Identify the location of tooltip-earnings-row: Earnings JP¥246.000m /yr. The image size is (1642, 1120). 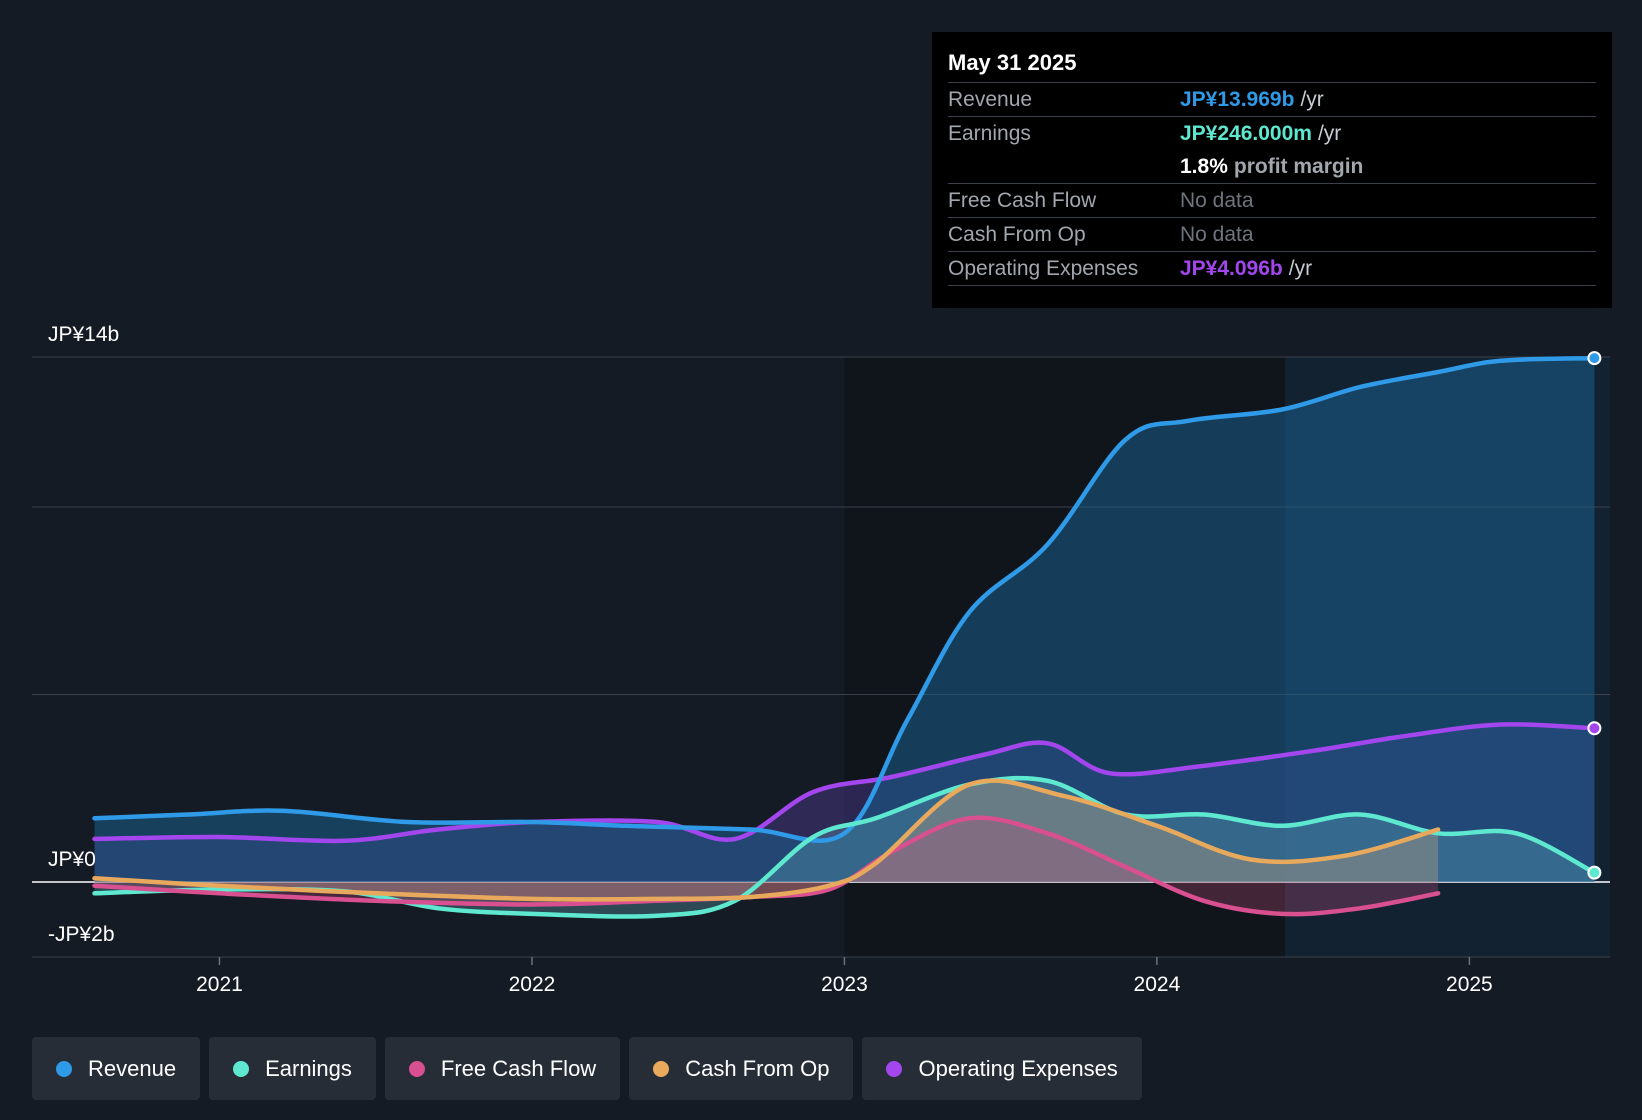
(1272, 133).